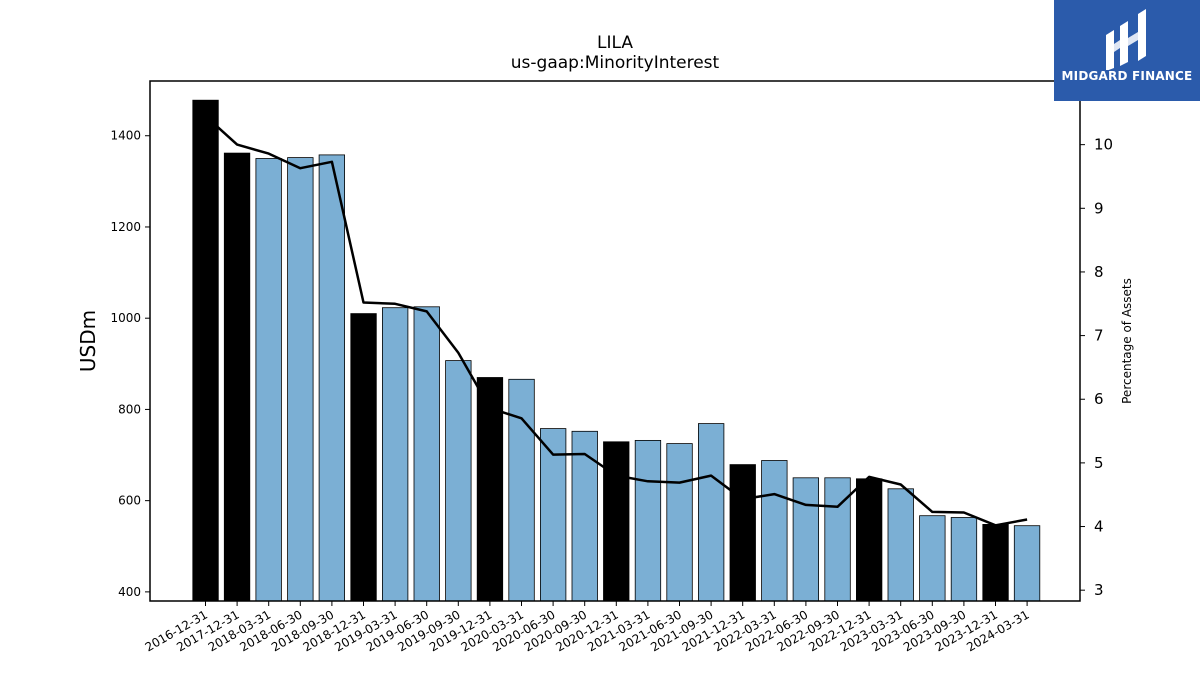 This screenshot has width=1200, height=675. What do you see at coordinates (615, 63) in the screenshot?
I see `chart-subtitle: us-gaap:MinorityInterest` at bounding box center [615, 63].